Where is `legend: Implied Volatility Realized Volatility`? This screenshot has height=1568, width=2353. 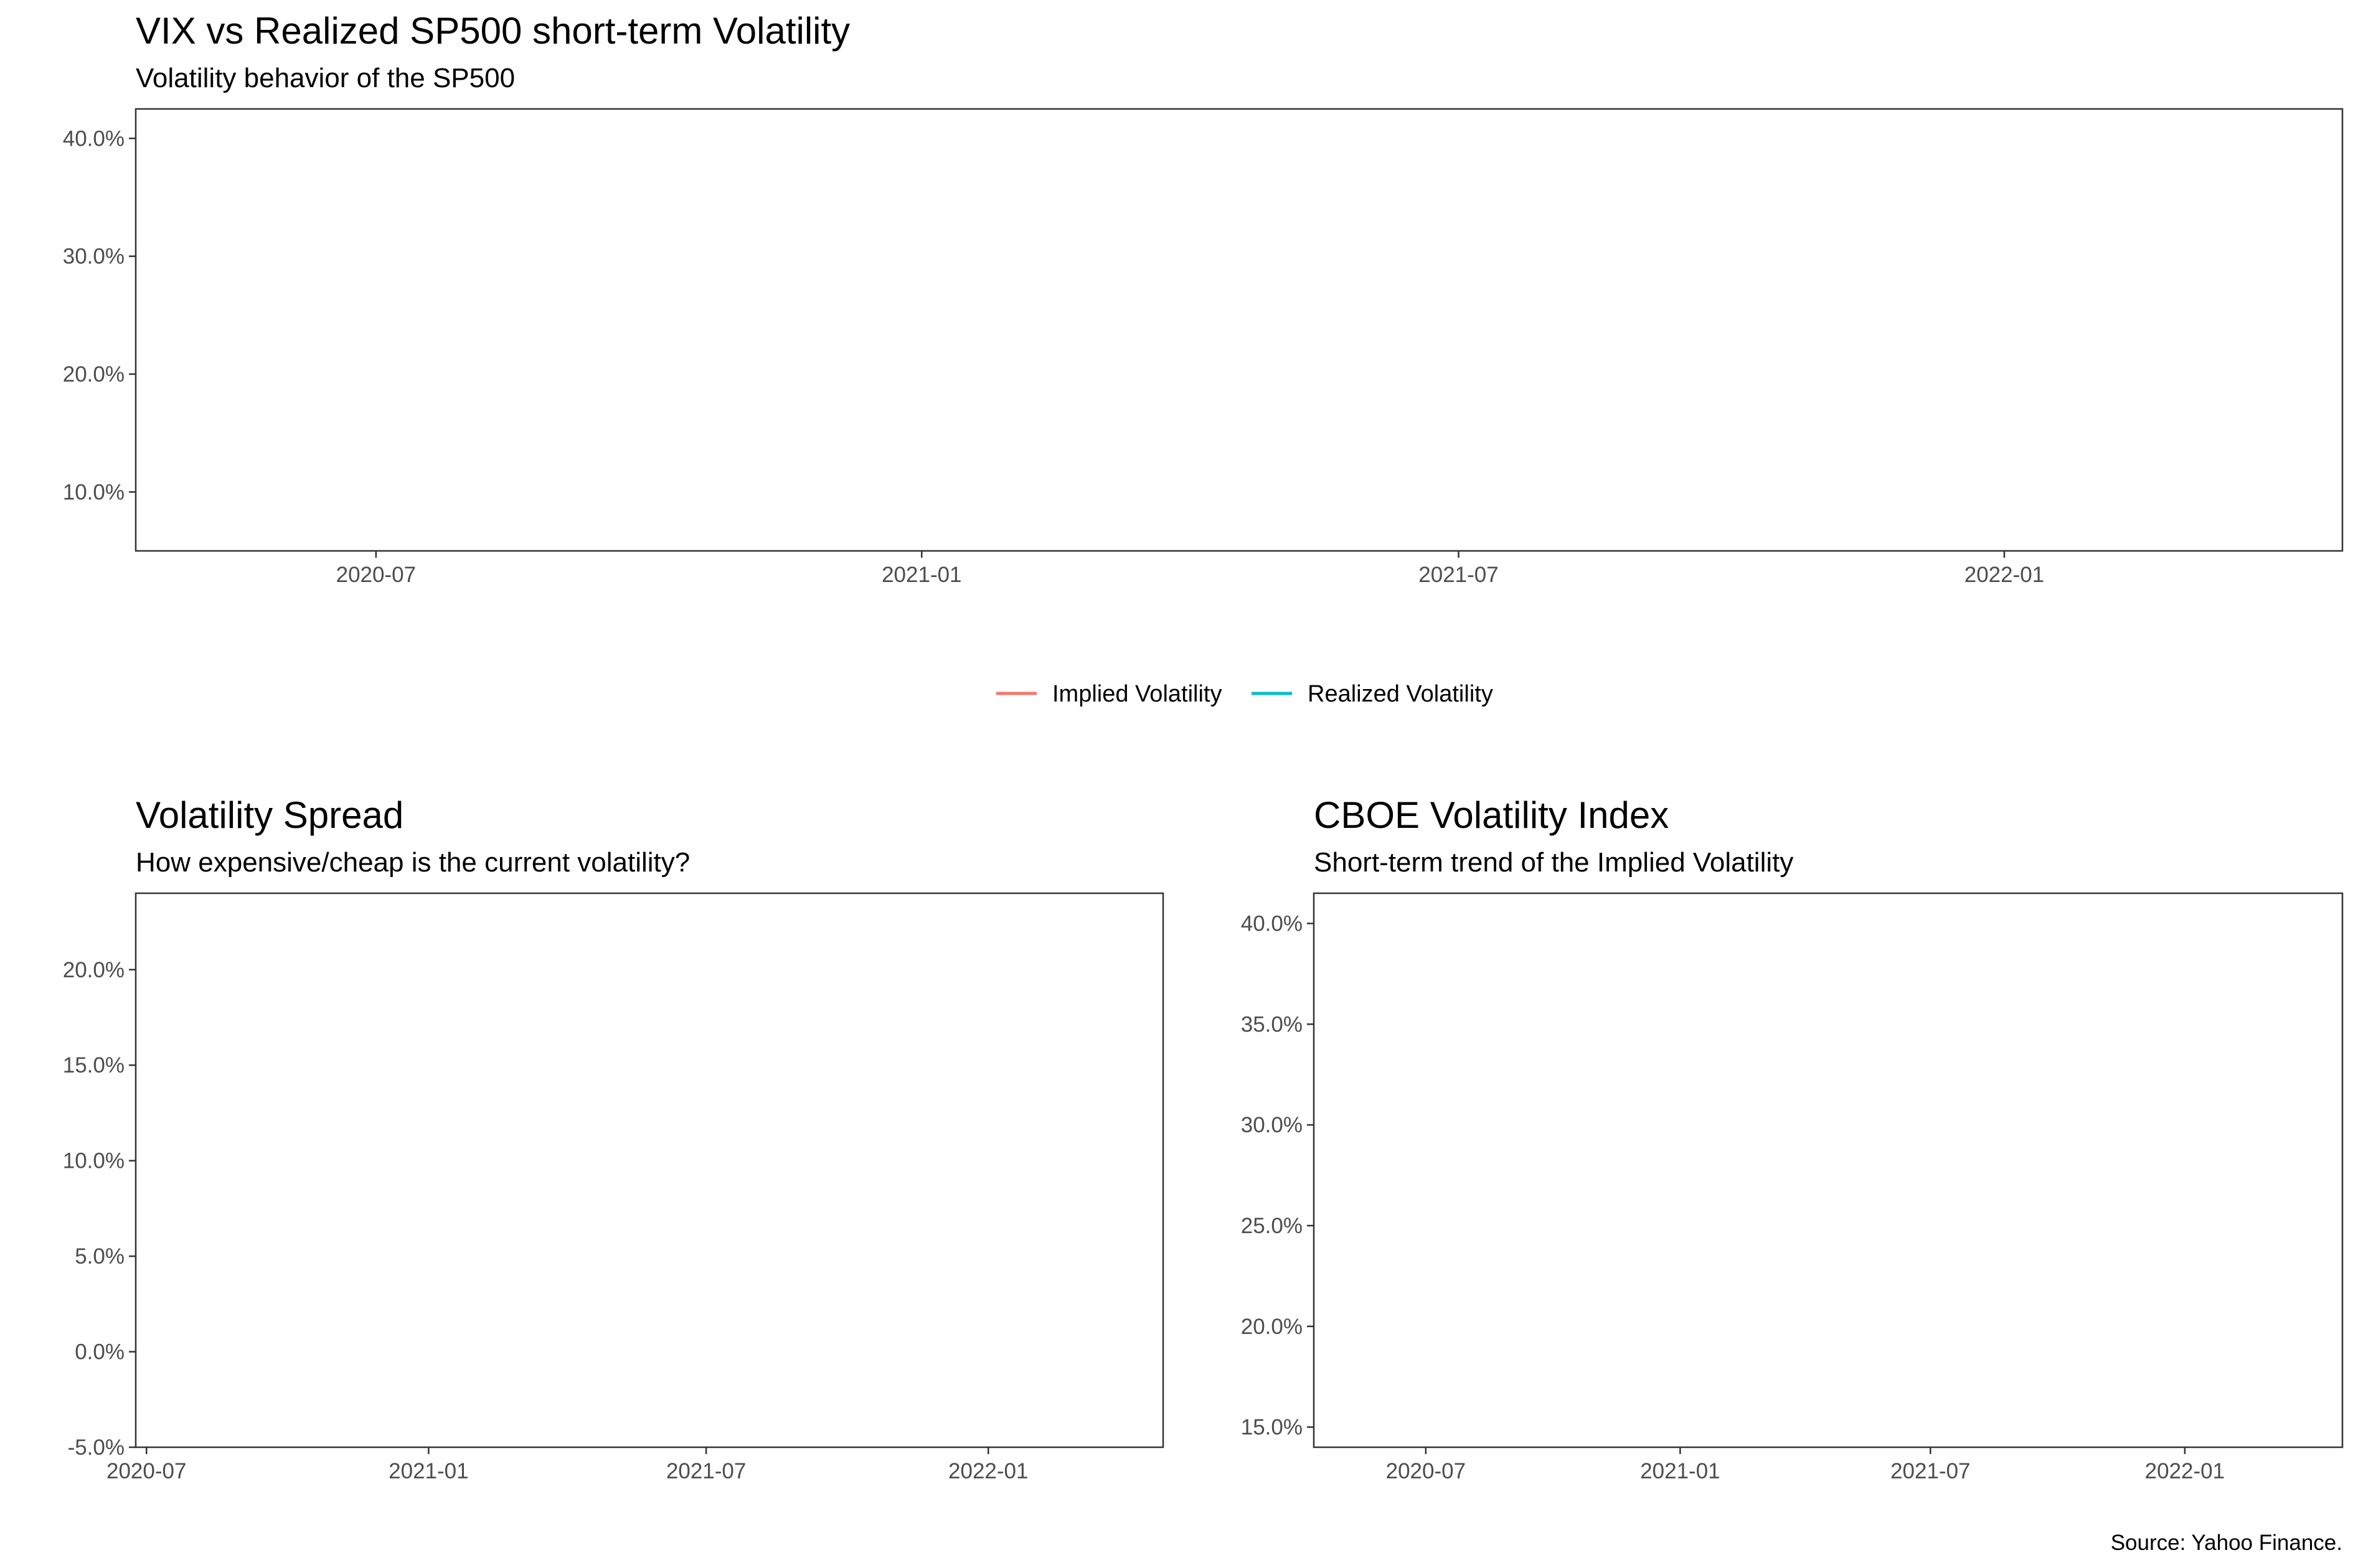
legend: Implied Volatility Realized Volatility is located at coordinates (1244, 694).